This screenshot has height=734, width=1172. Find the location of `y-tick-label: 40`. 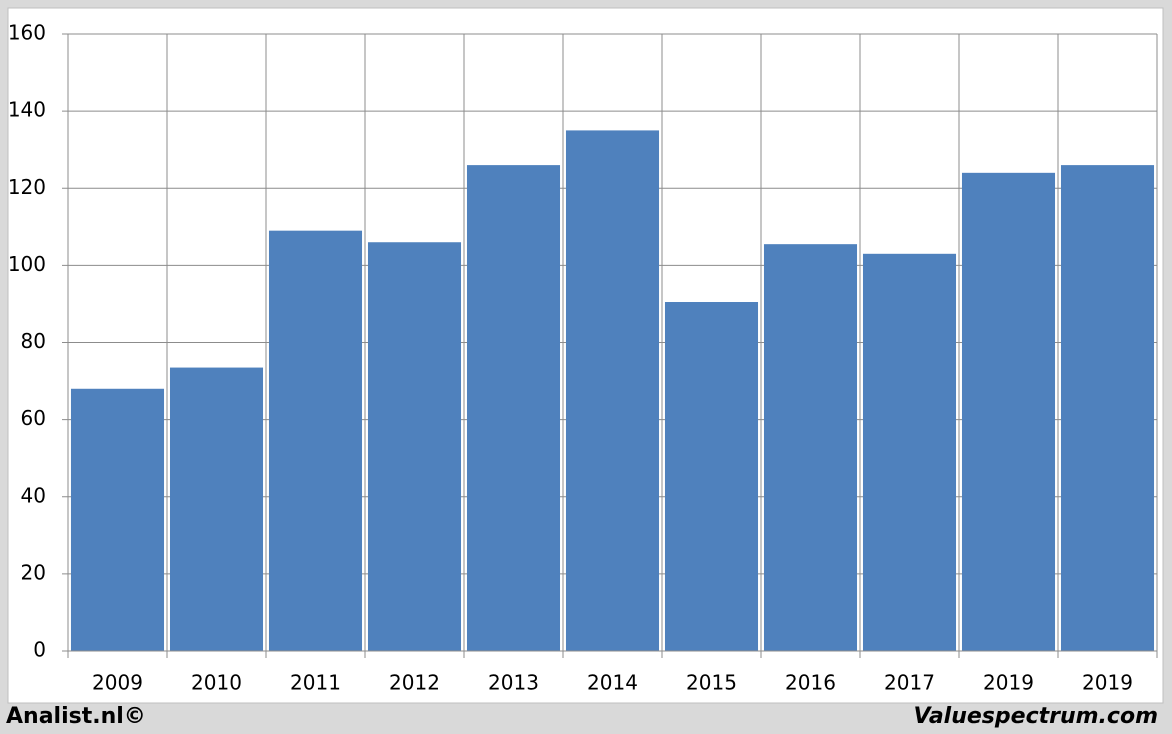

y-tick-label: 40 is located at coordinates (33, 495).